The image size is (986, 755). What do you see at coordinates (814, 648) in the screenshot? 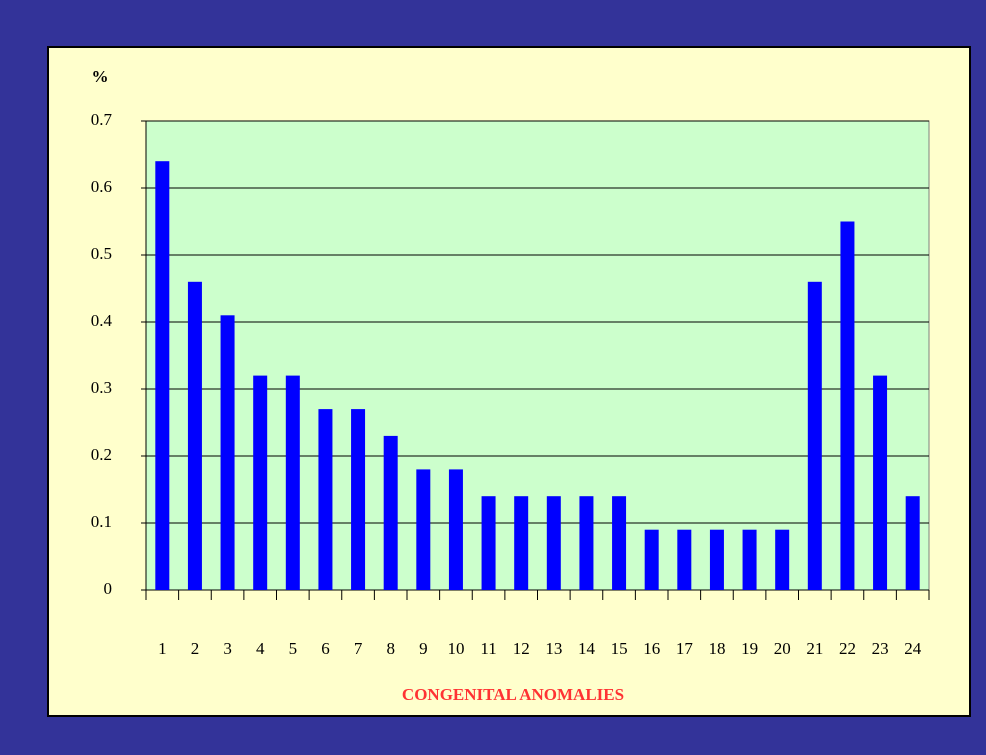
I see `x-tick-label: 21` at bounding box center [814, 648].